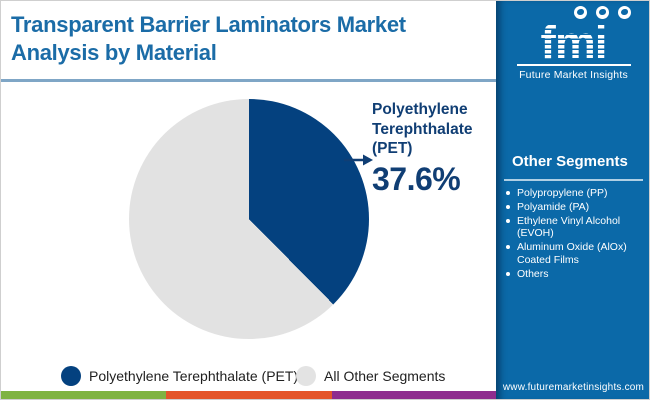 This screenshot has height=400, width=650. Describe the element at coordinates (569, 227) in the screenshot. I see `list-item-label: Ethylene Vinyl Alcohol (EVOH)` at that location.